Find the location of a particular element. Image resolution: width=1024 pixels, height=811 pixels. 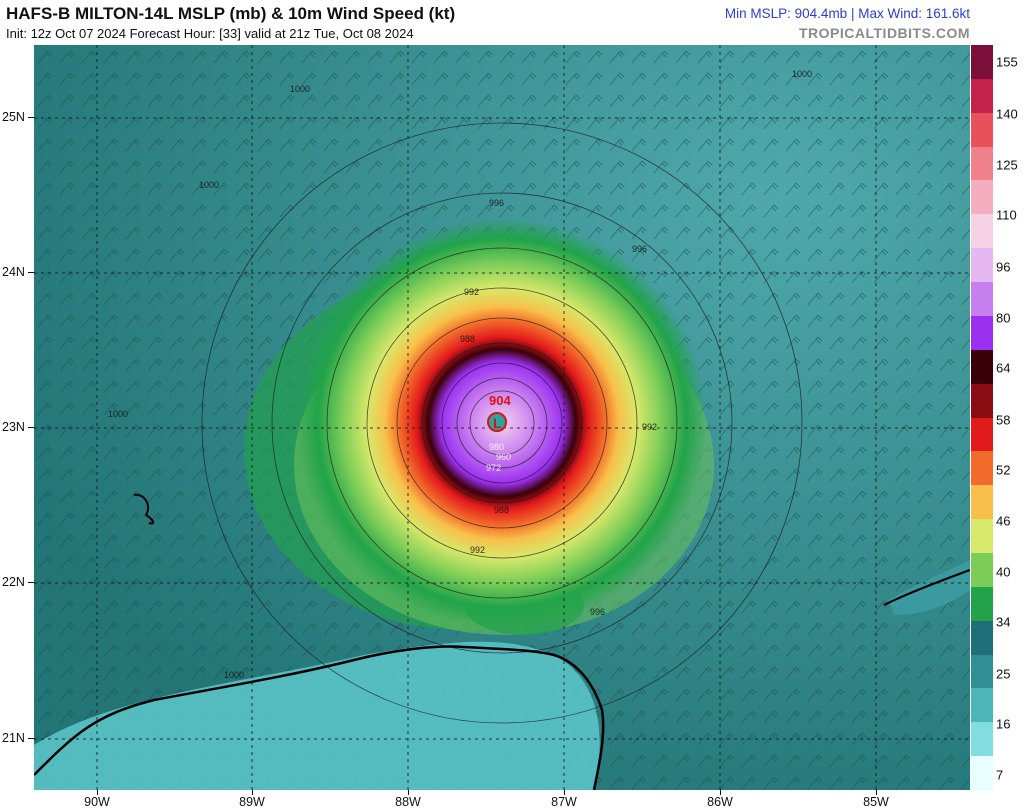

storm-eye is located at coordinates (497, 422).